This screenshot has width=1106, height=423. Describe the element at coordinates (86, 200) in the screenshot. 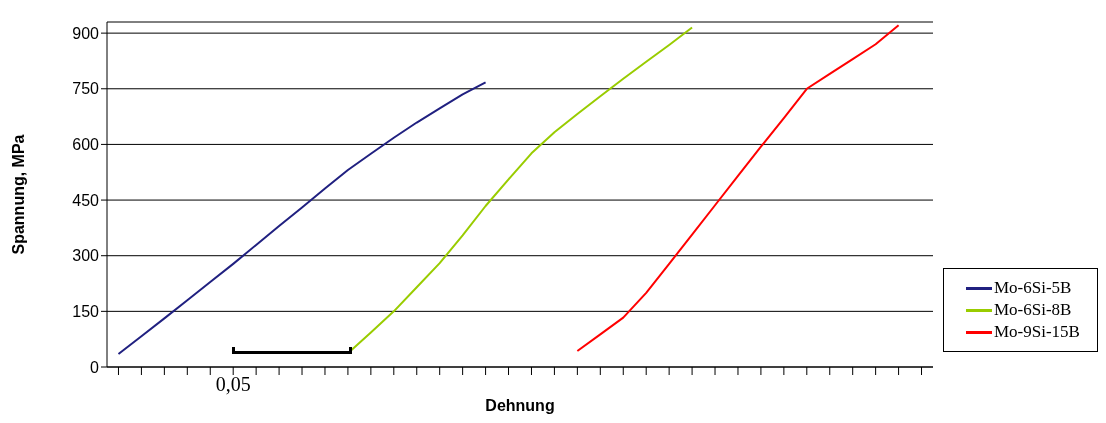

I see `y-tick-label: 450` at that location.